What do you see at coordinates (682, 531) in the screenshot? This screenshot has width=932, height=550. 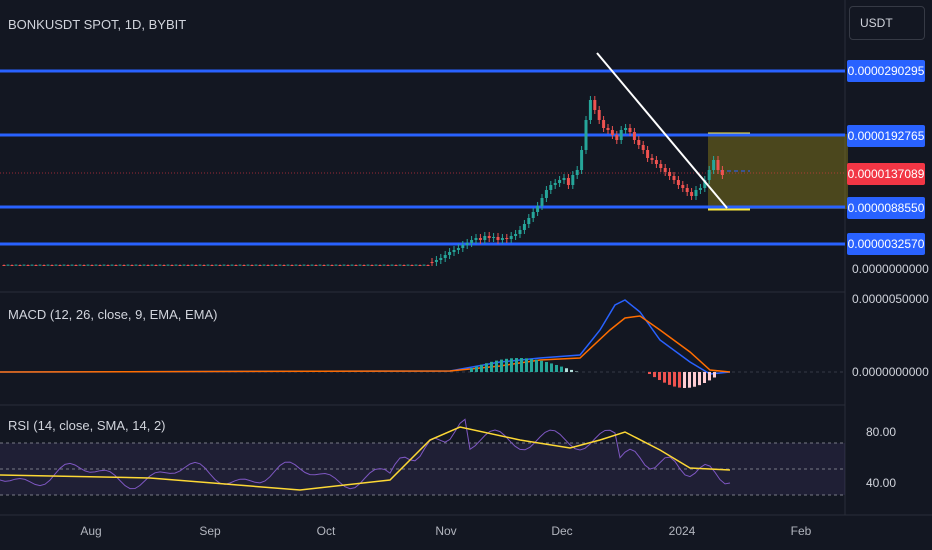 I see `time-axis-label: 2024` at bounding box center [682, 531].